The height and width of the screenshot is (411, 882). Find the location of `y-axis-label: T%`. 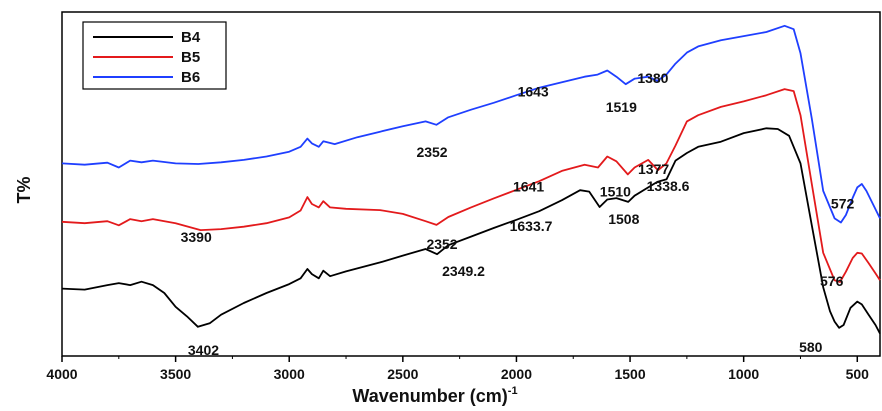

y-axis-label: T% is located at coordinates (24, 190).